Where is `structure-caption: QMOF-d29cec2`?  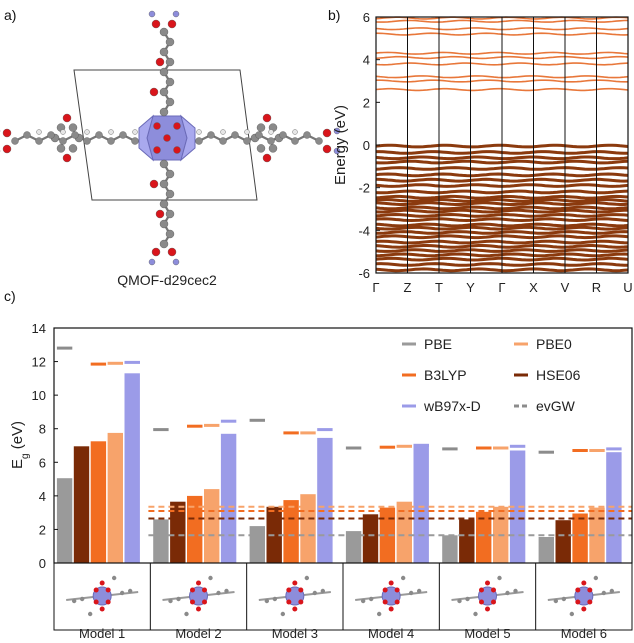
structure-caption: QMOF-d29cec2 is located at coordinates (167, 280).